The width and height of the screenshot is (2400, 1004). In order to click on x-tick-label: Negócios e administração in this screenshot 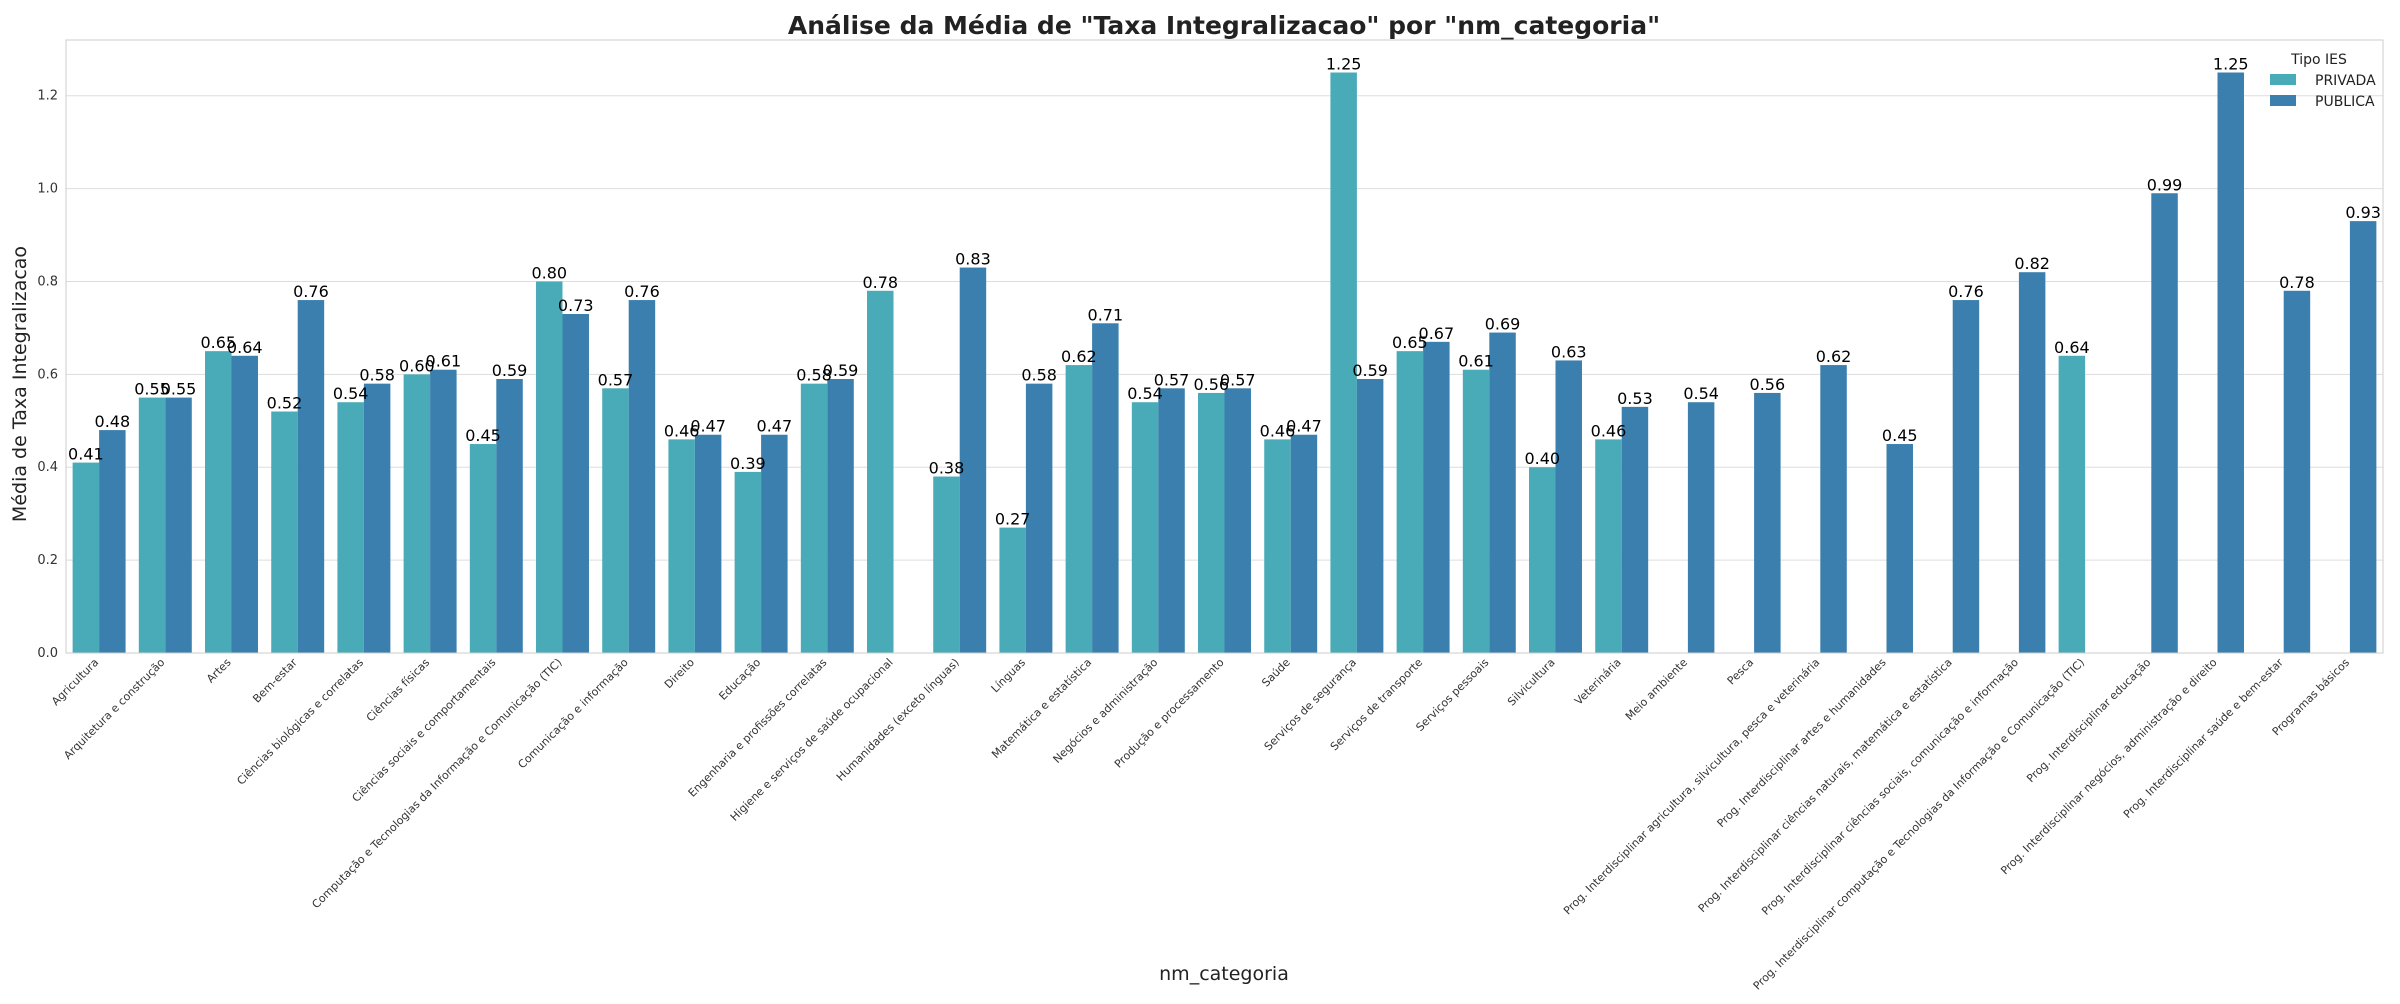, I will do `click(1106, 711)`.